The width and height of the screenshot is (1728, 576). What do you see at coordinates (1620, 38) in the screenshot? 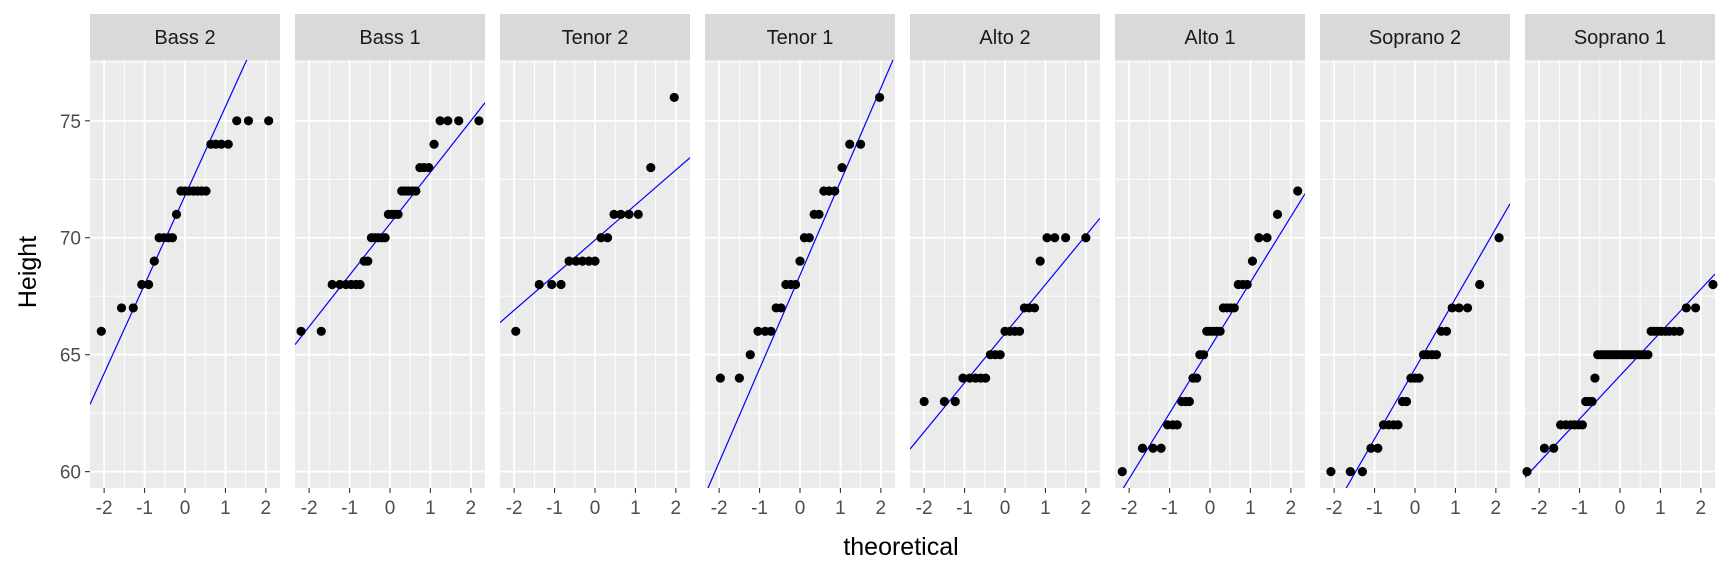
I see `facet-strip-label: Soprano 1` at bounding box center [1620, 38].